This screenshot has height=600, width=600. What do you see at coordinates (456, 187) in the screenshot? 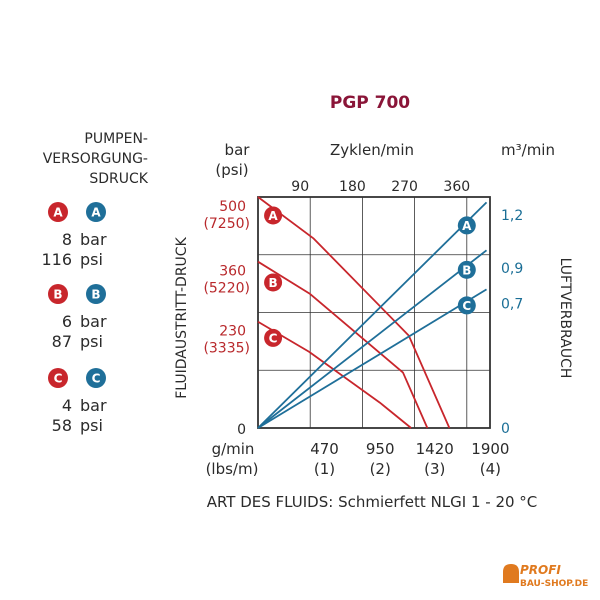
I see `top-tick-label: 360` at bounding box center [456, 187].